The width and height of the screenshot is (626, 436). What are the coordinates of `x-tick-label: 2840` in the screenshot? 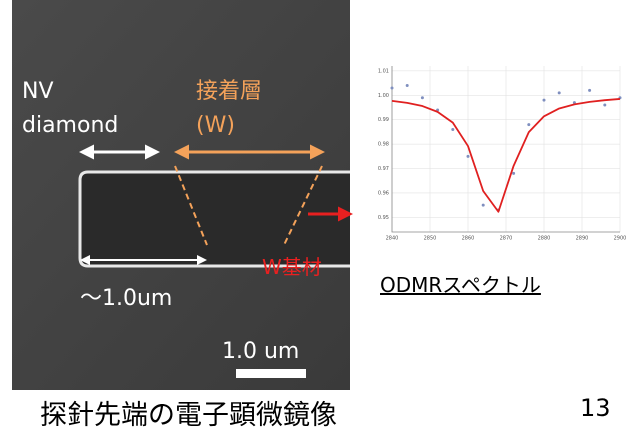 It's located at (392, 239).